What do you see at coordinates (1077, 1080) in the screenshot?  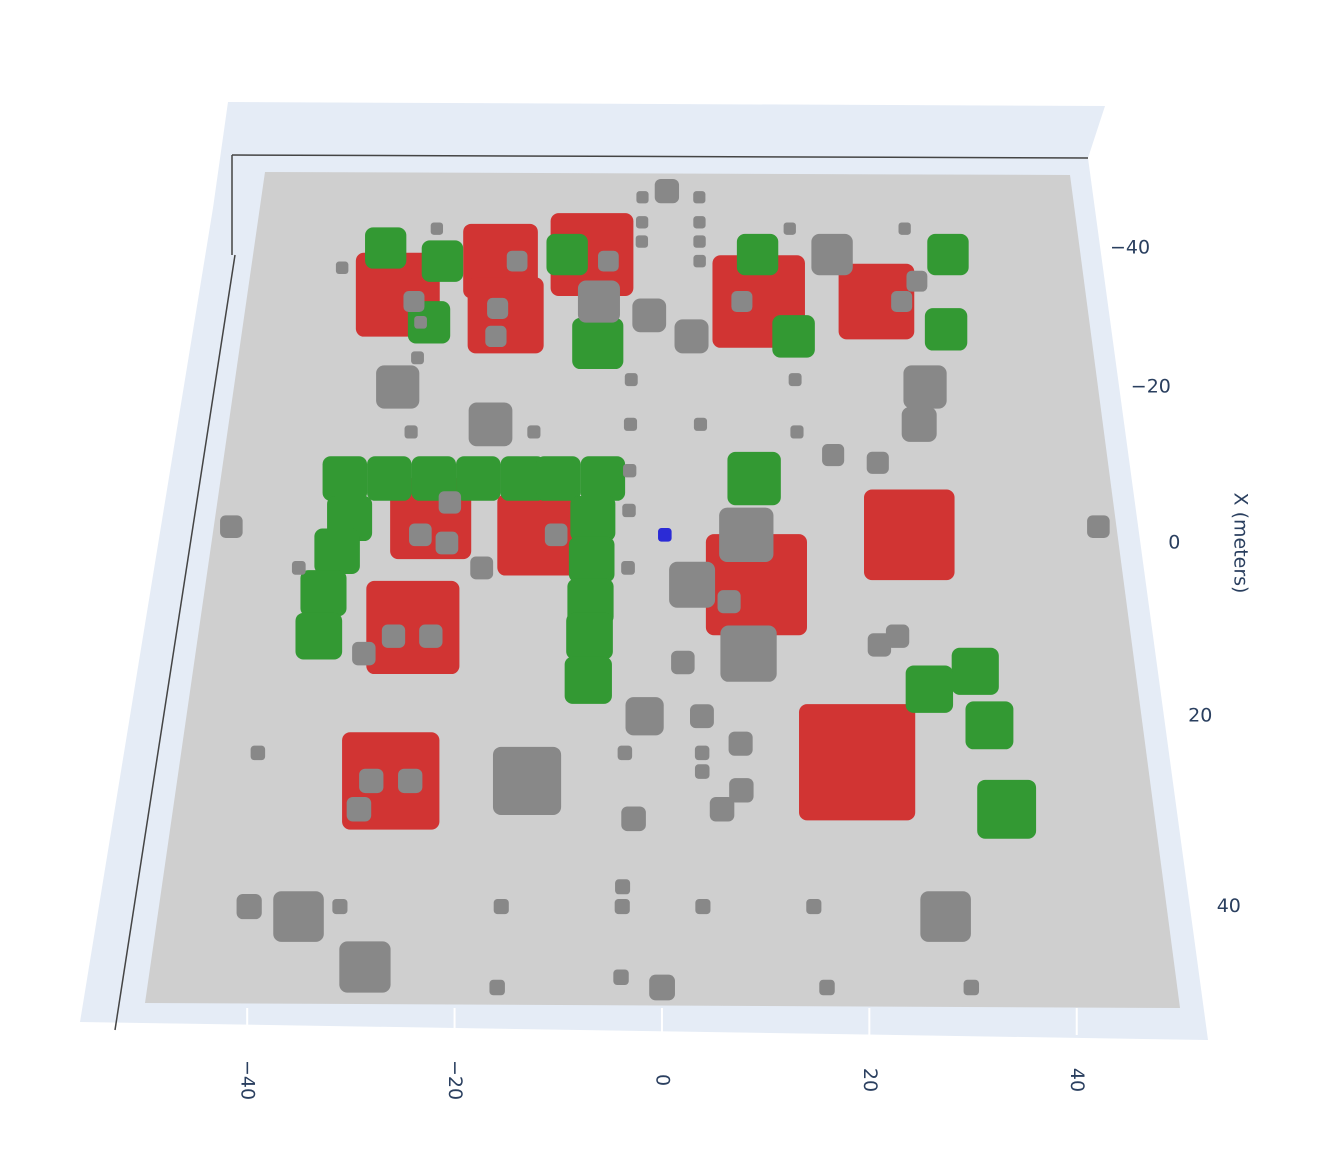 I see `y-tick-label: 40` at bounding box center [1077, 1080].